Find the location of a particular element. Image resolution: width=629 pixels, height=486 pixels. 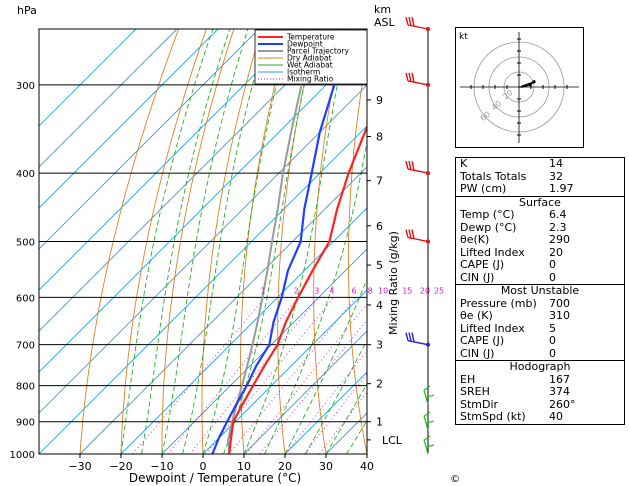

pressure-tick-label: 600 is located at coordinates (25, 298).